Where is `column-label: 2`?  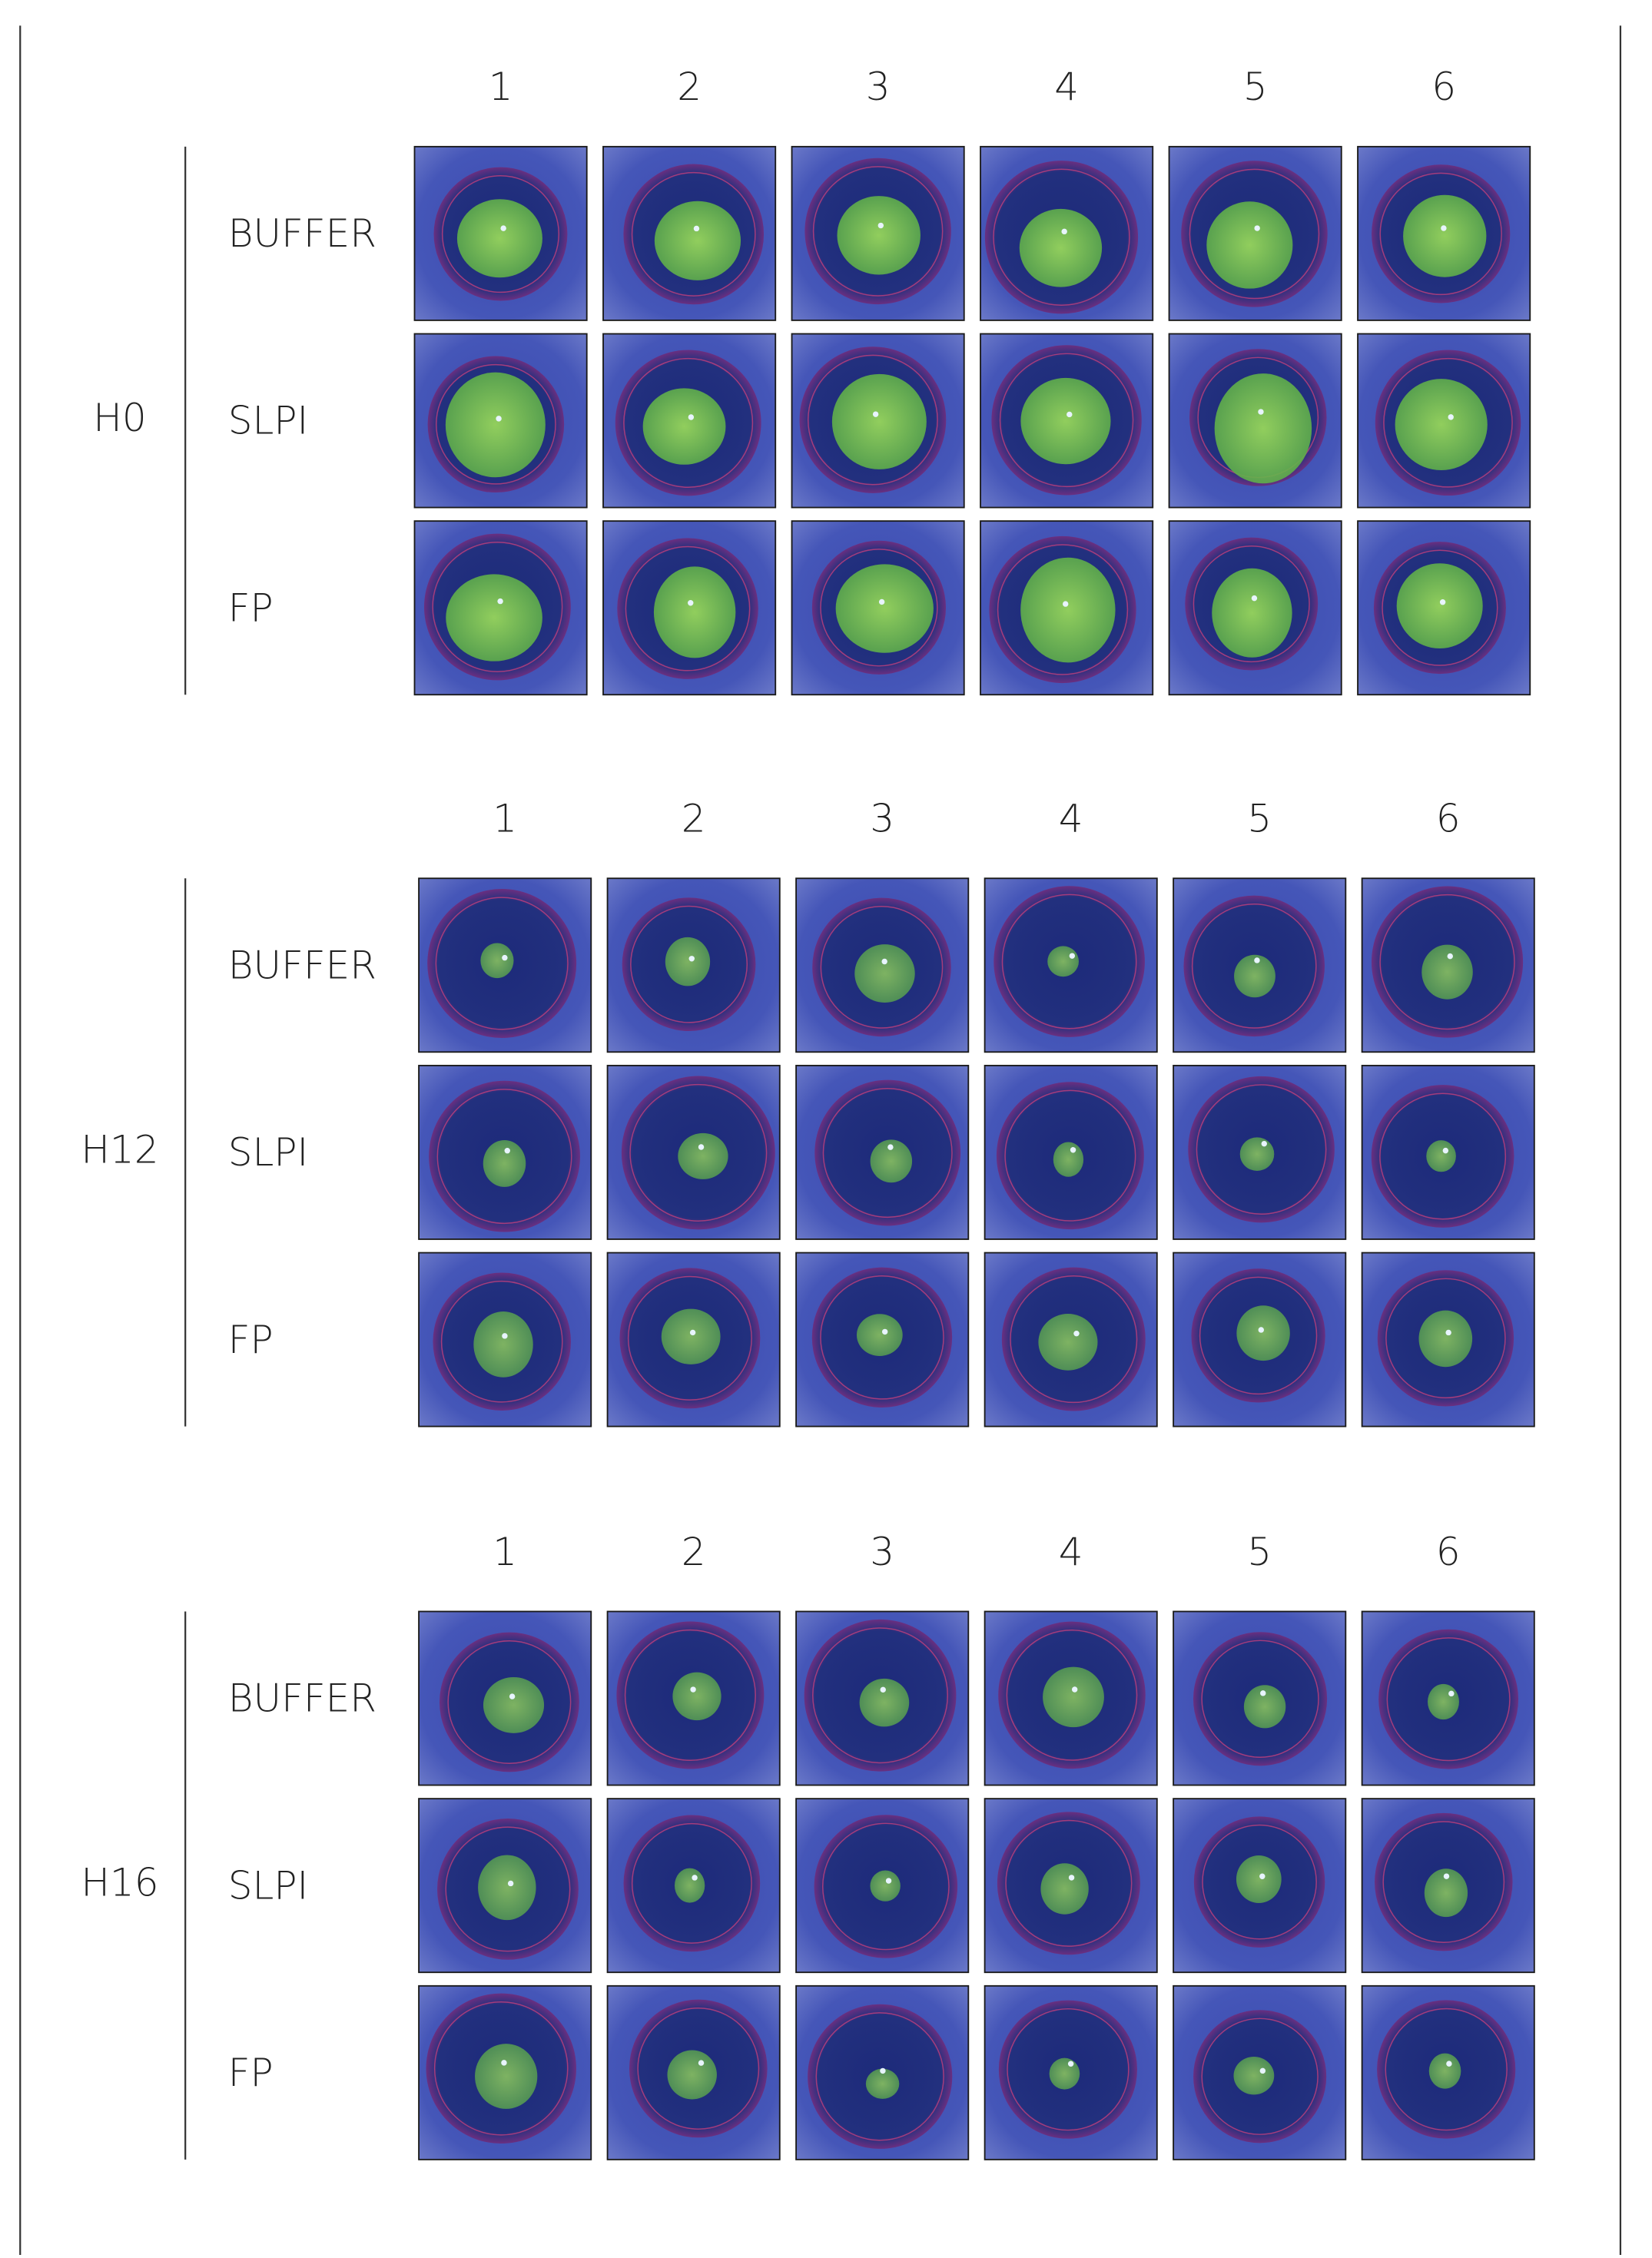 column-label: 2 is located at coordinates (694, 819).